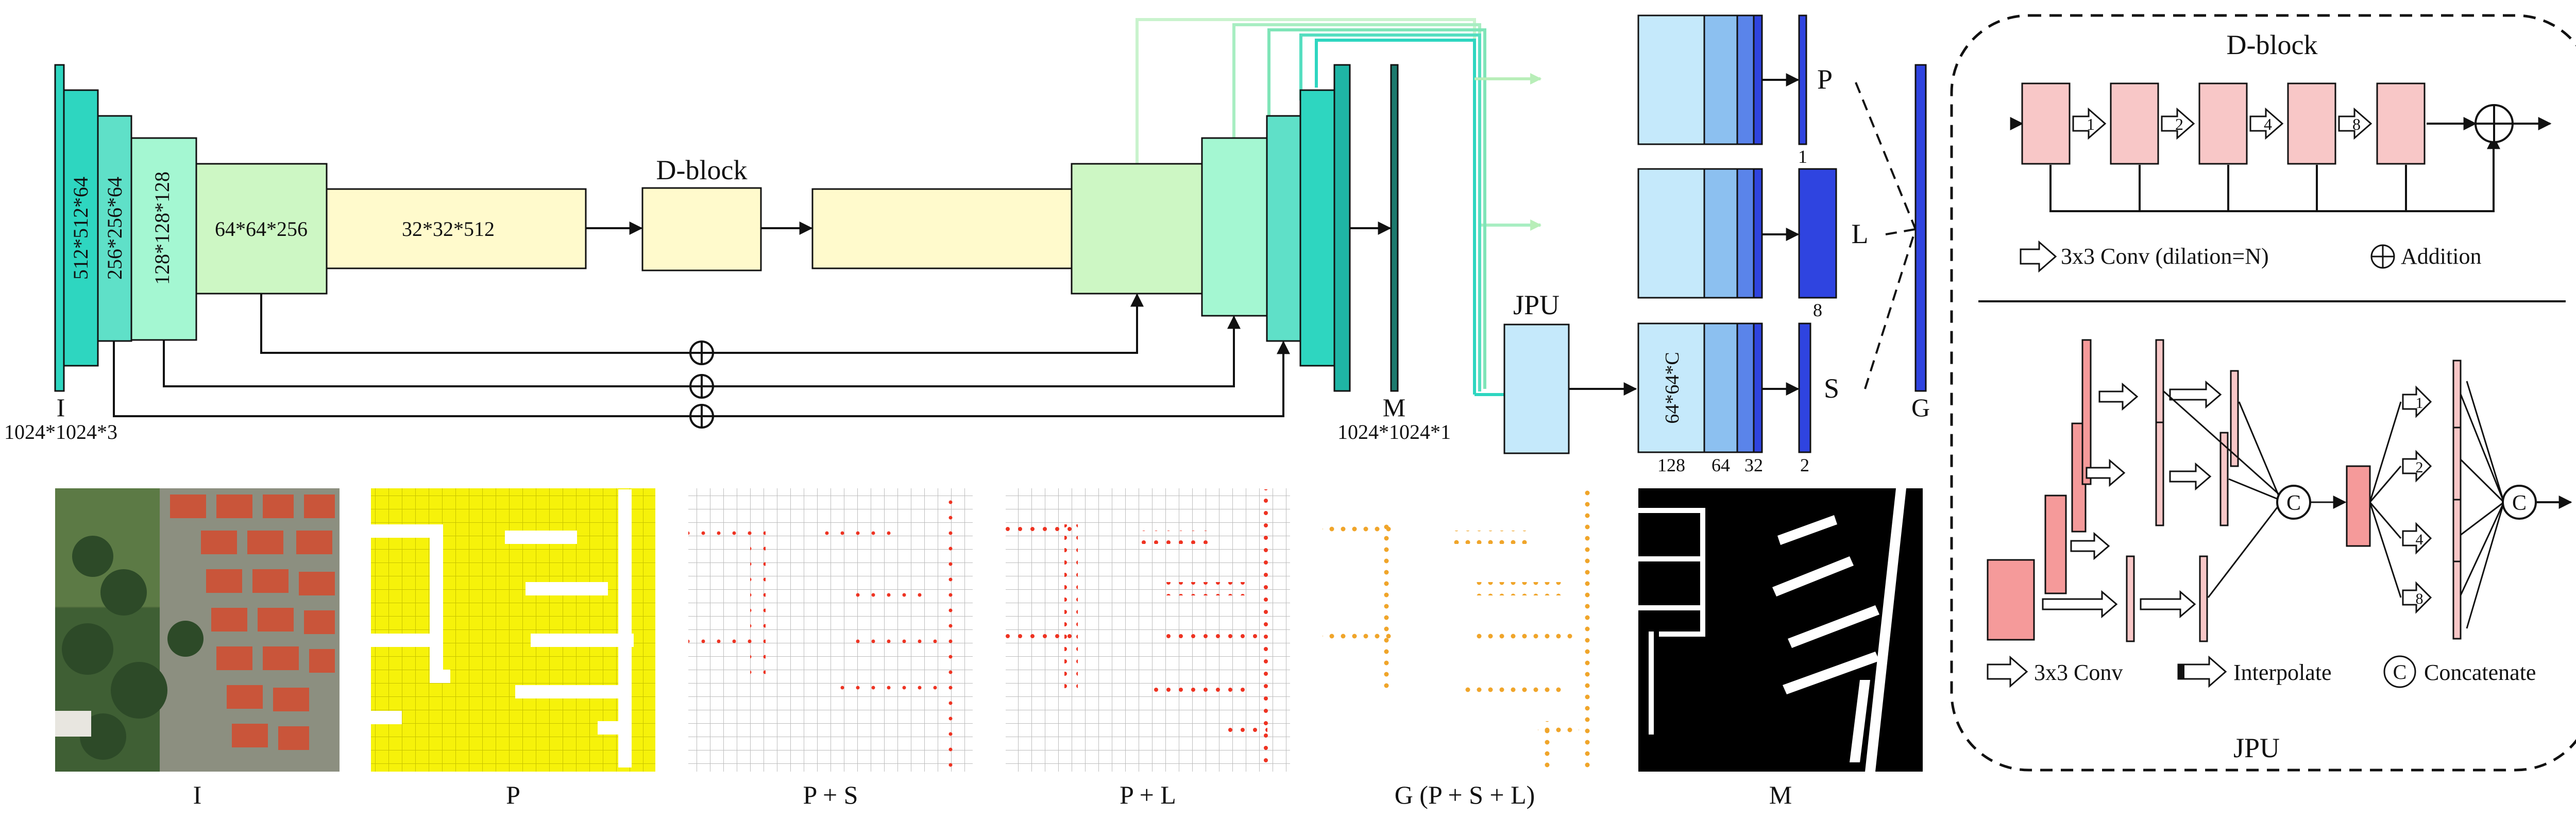  I want to click on jpu-label: JPU, so click(1536, 305).